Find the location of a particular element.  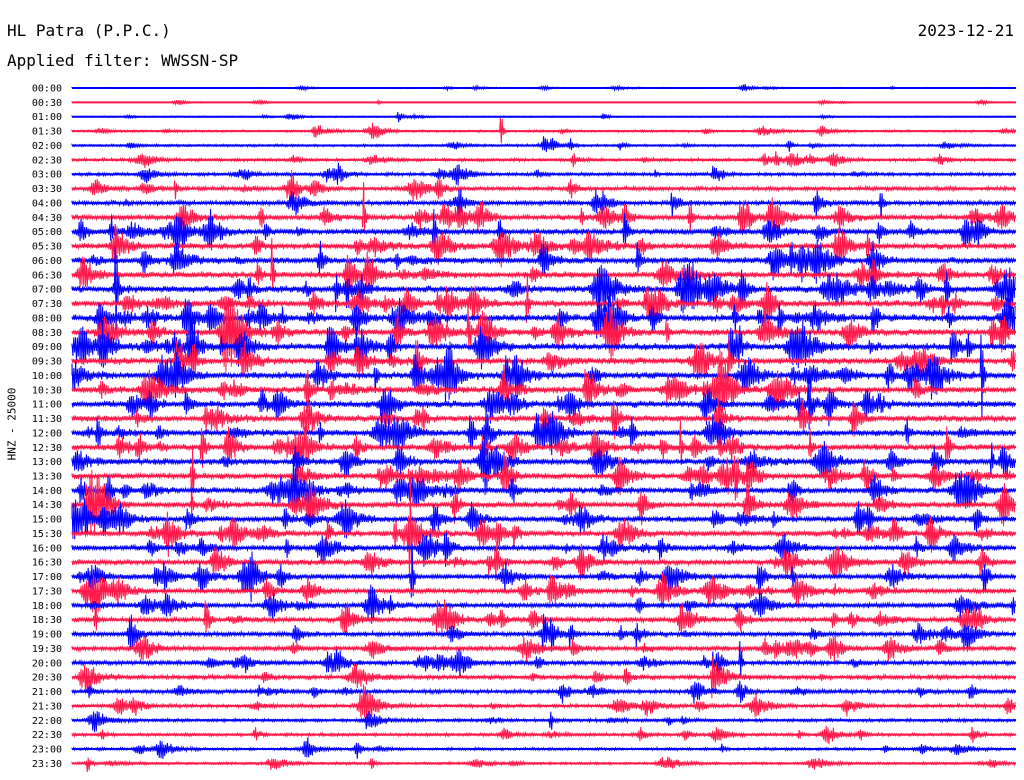

station-title: HL Patra (P.P.C.) is located at coordinates (89, 30).